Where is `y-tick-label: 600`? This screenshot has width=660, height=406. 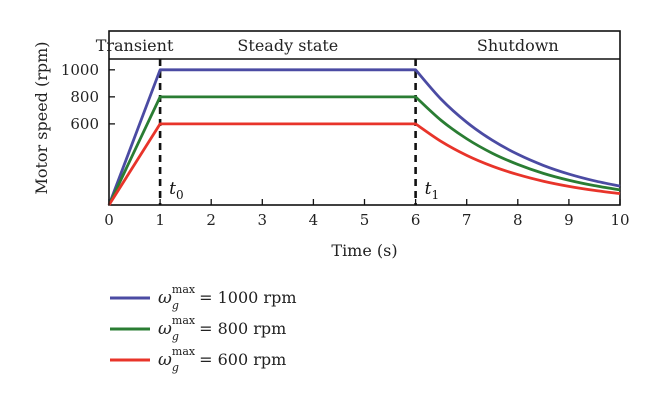 y-tick-label: 600 is located at coordinates (84, 124).